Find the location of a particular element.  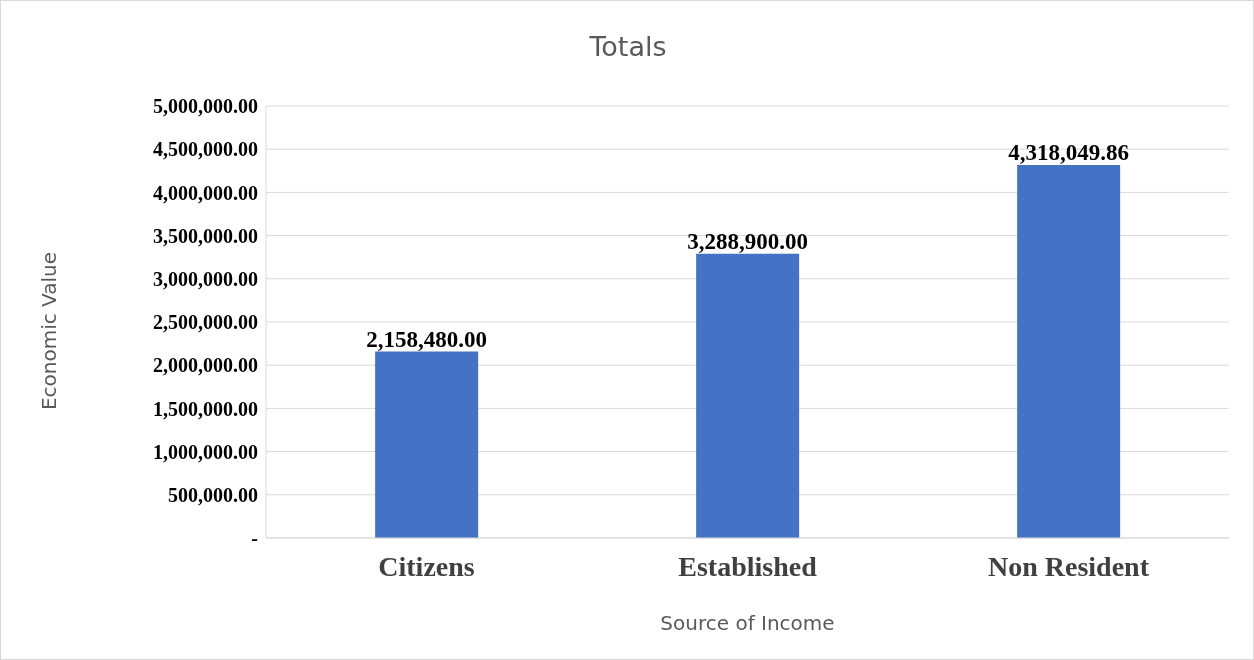

y-tick-label: - is located at coordinates (254, 538).